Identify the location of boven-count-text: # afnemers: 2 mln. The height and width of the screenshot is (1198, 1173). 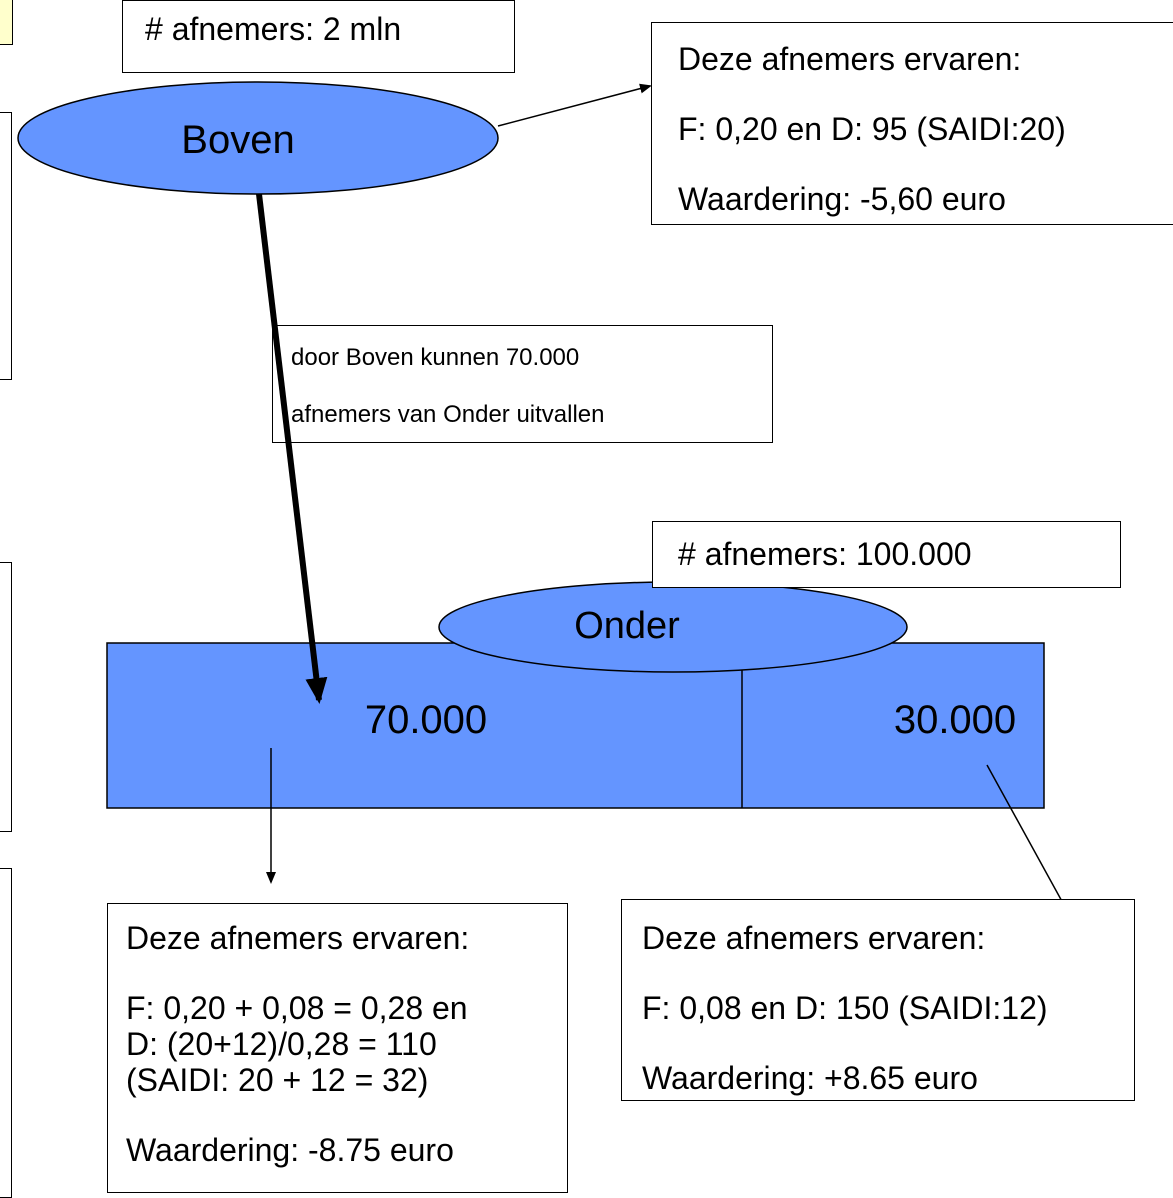
(273, 29).